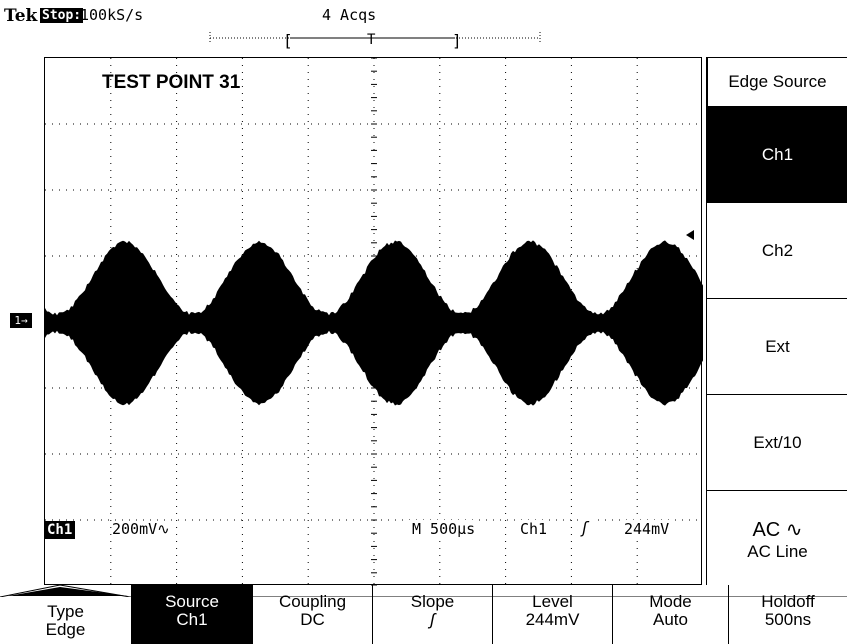 This screenshot has width=847, height=644. I want to click on menu-btn-line2: DC, so click(312, 620).